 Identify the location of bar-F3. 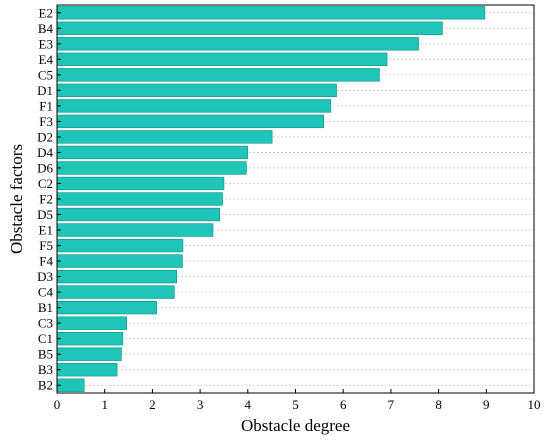
(190, 121).